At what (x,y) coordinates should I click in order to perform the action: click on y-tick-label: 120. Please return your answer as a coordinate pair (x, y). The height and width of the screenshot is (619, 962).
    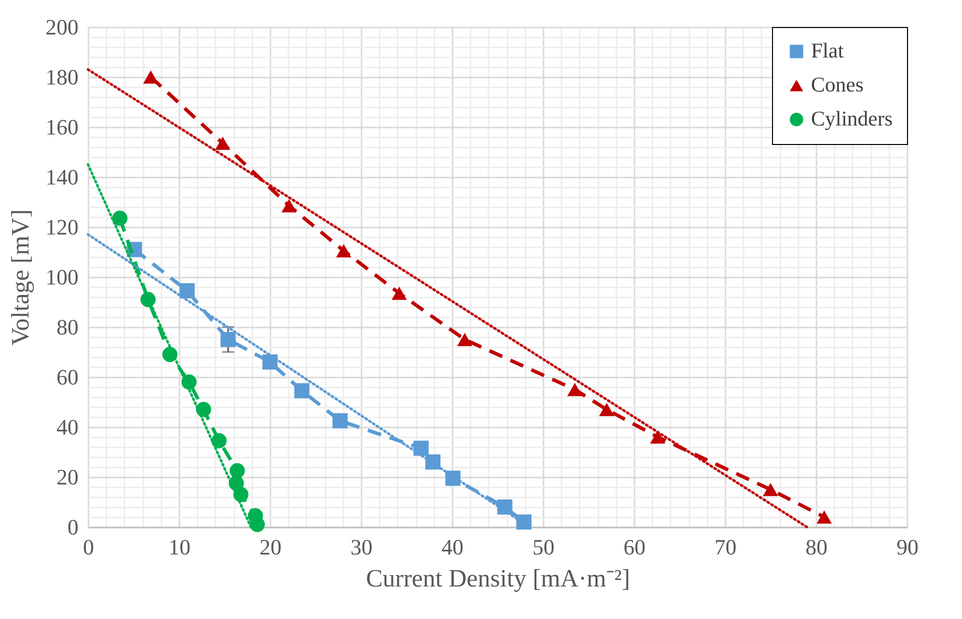
    Looking at the image, I should click on (62, 227).